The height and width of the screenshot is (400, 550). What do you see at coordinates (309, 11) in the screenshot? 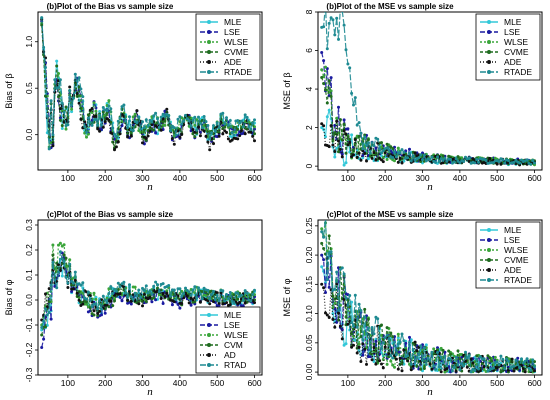
I see `y-tick-label: 8` at bounding box center [309, 11].